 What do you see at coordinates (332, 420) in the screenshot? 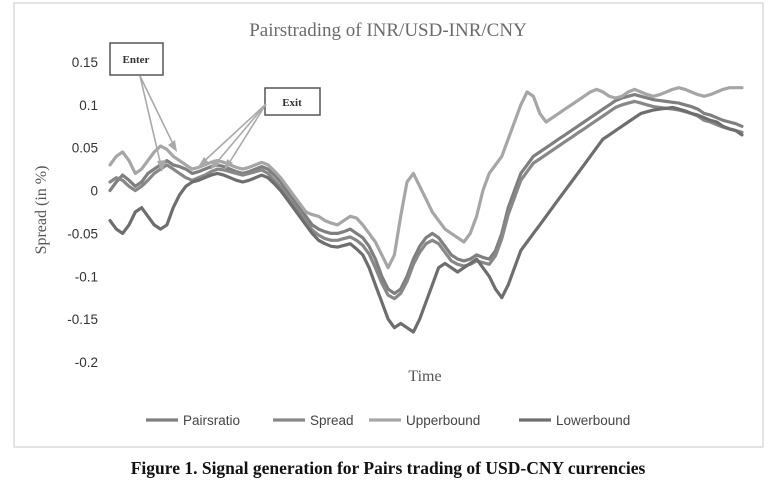
I see `legend-label: Spread` at bounding box center [332, 420].